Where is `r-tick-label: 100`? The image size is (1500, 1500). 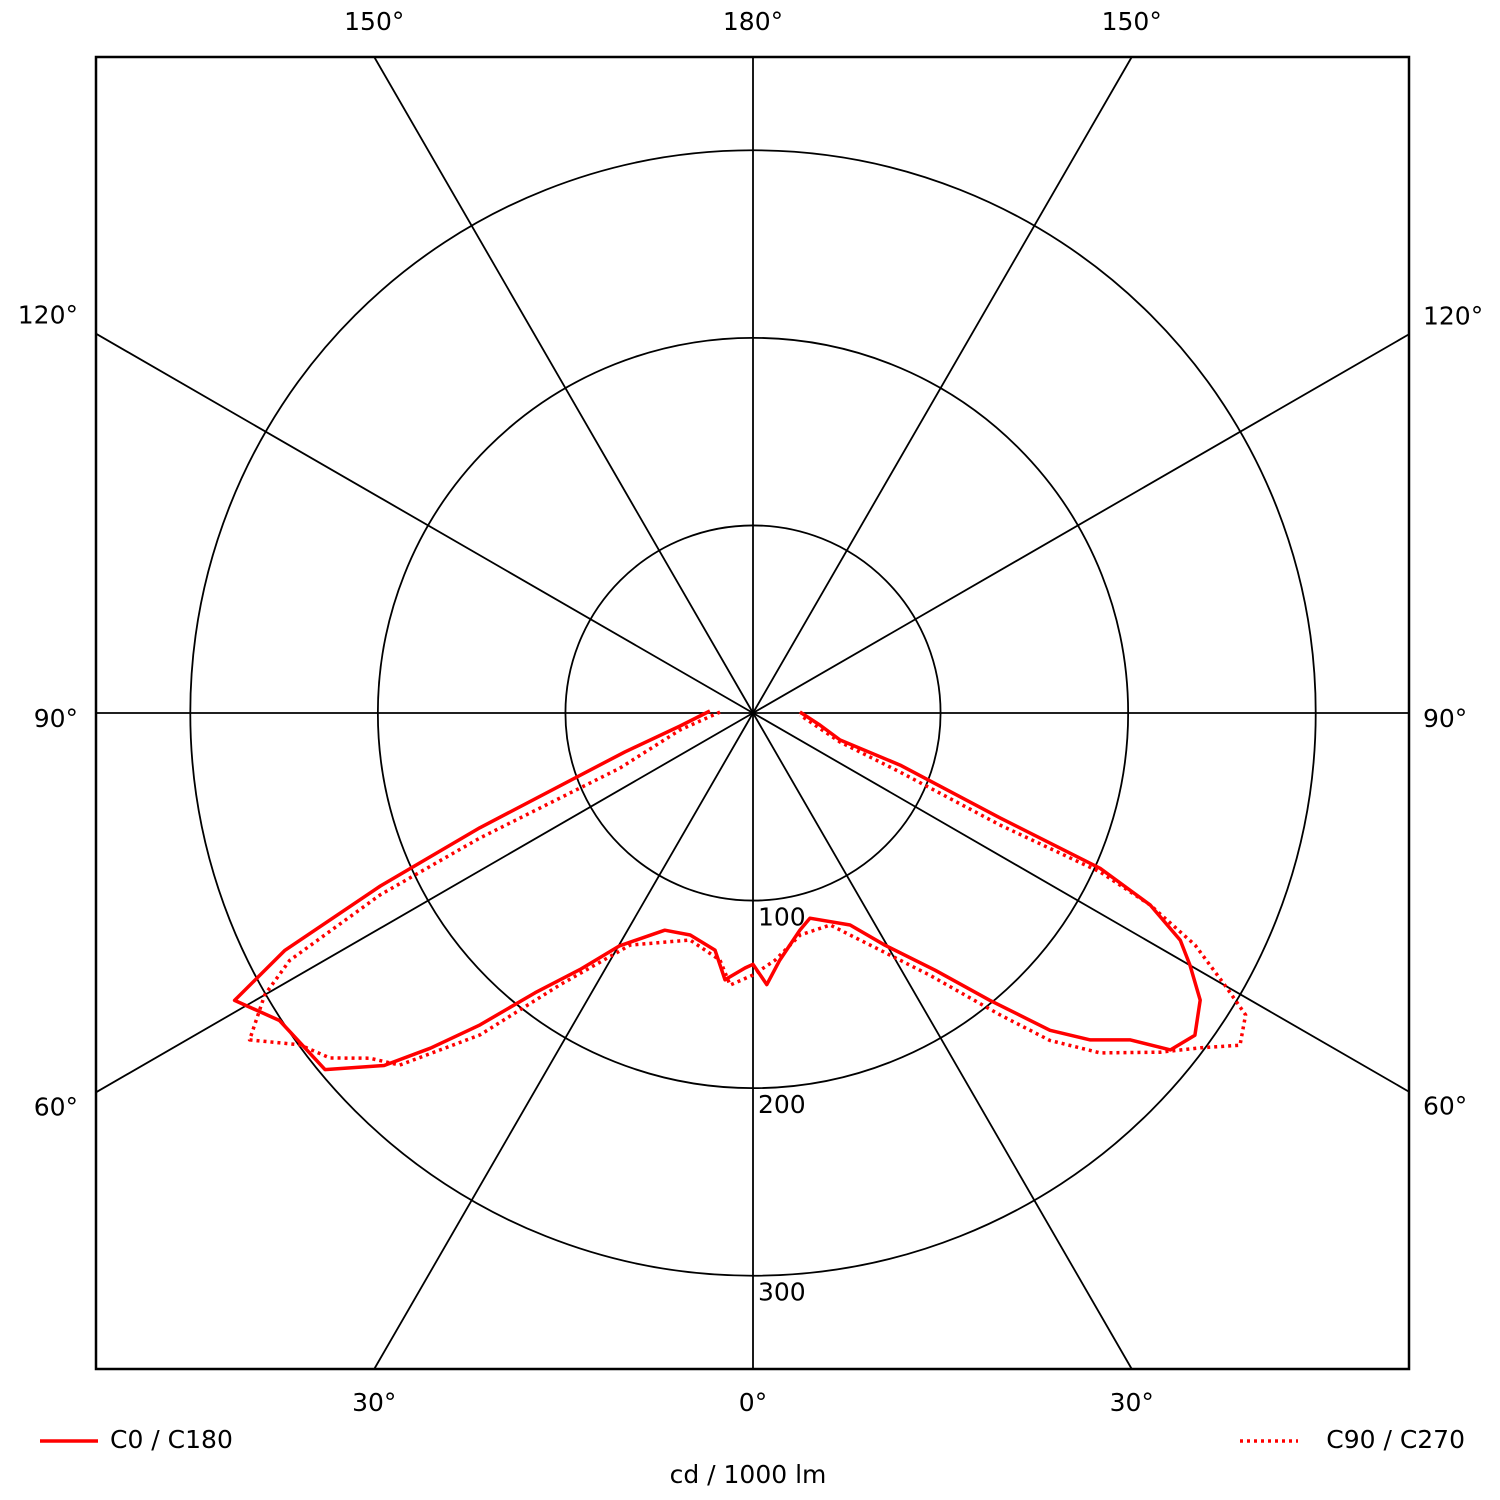 r-tick-label: 100 is located at coordinates (782, 917).